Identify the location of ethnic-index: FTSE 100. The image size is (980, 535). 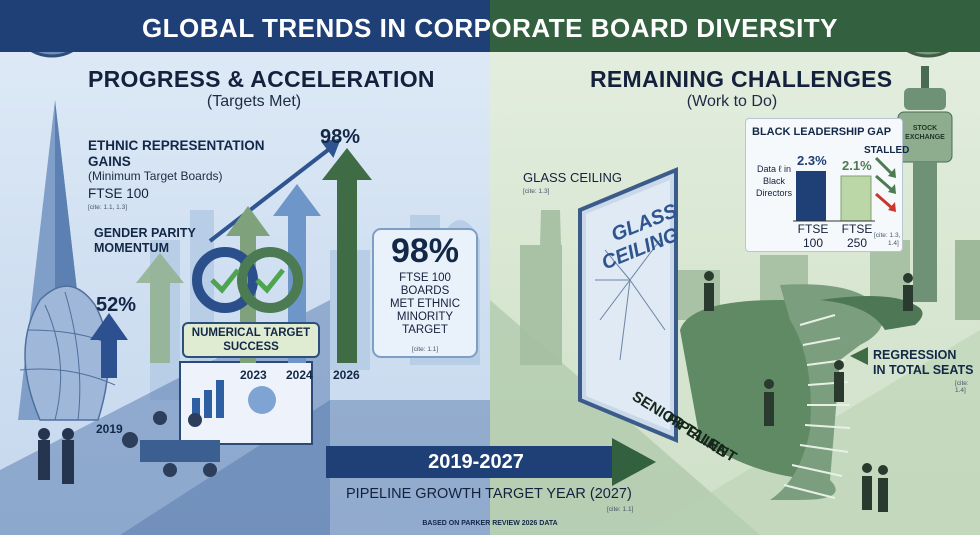
(118, 193).